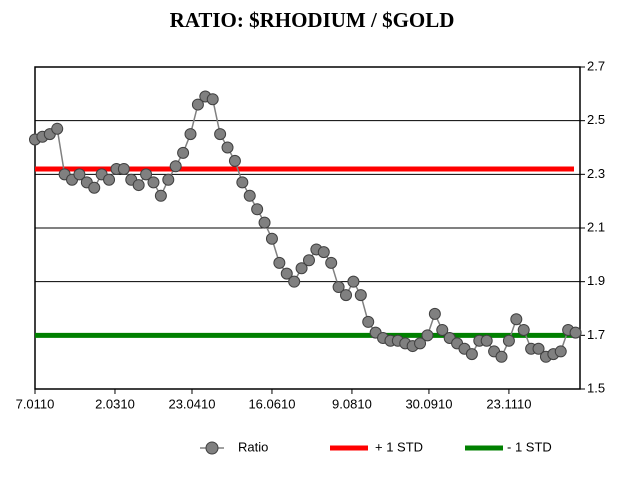 This screenshot has width=620, height=479. What do you see at coordinates (529, 446) in the screenshot?
I see `legend-label: - 1 STD` at bounding box center [529, 446].